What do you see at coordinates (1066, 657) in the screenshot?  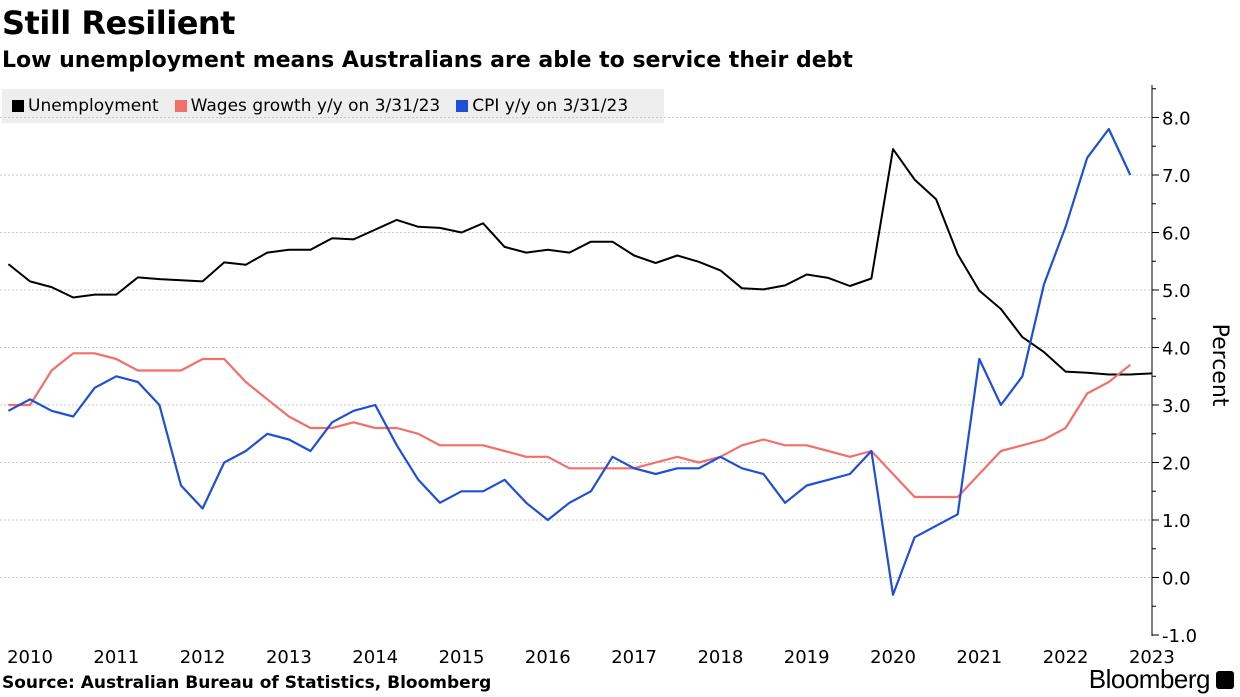 I see `x-tick-label: 2022` at bounding box center [1066, 657].